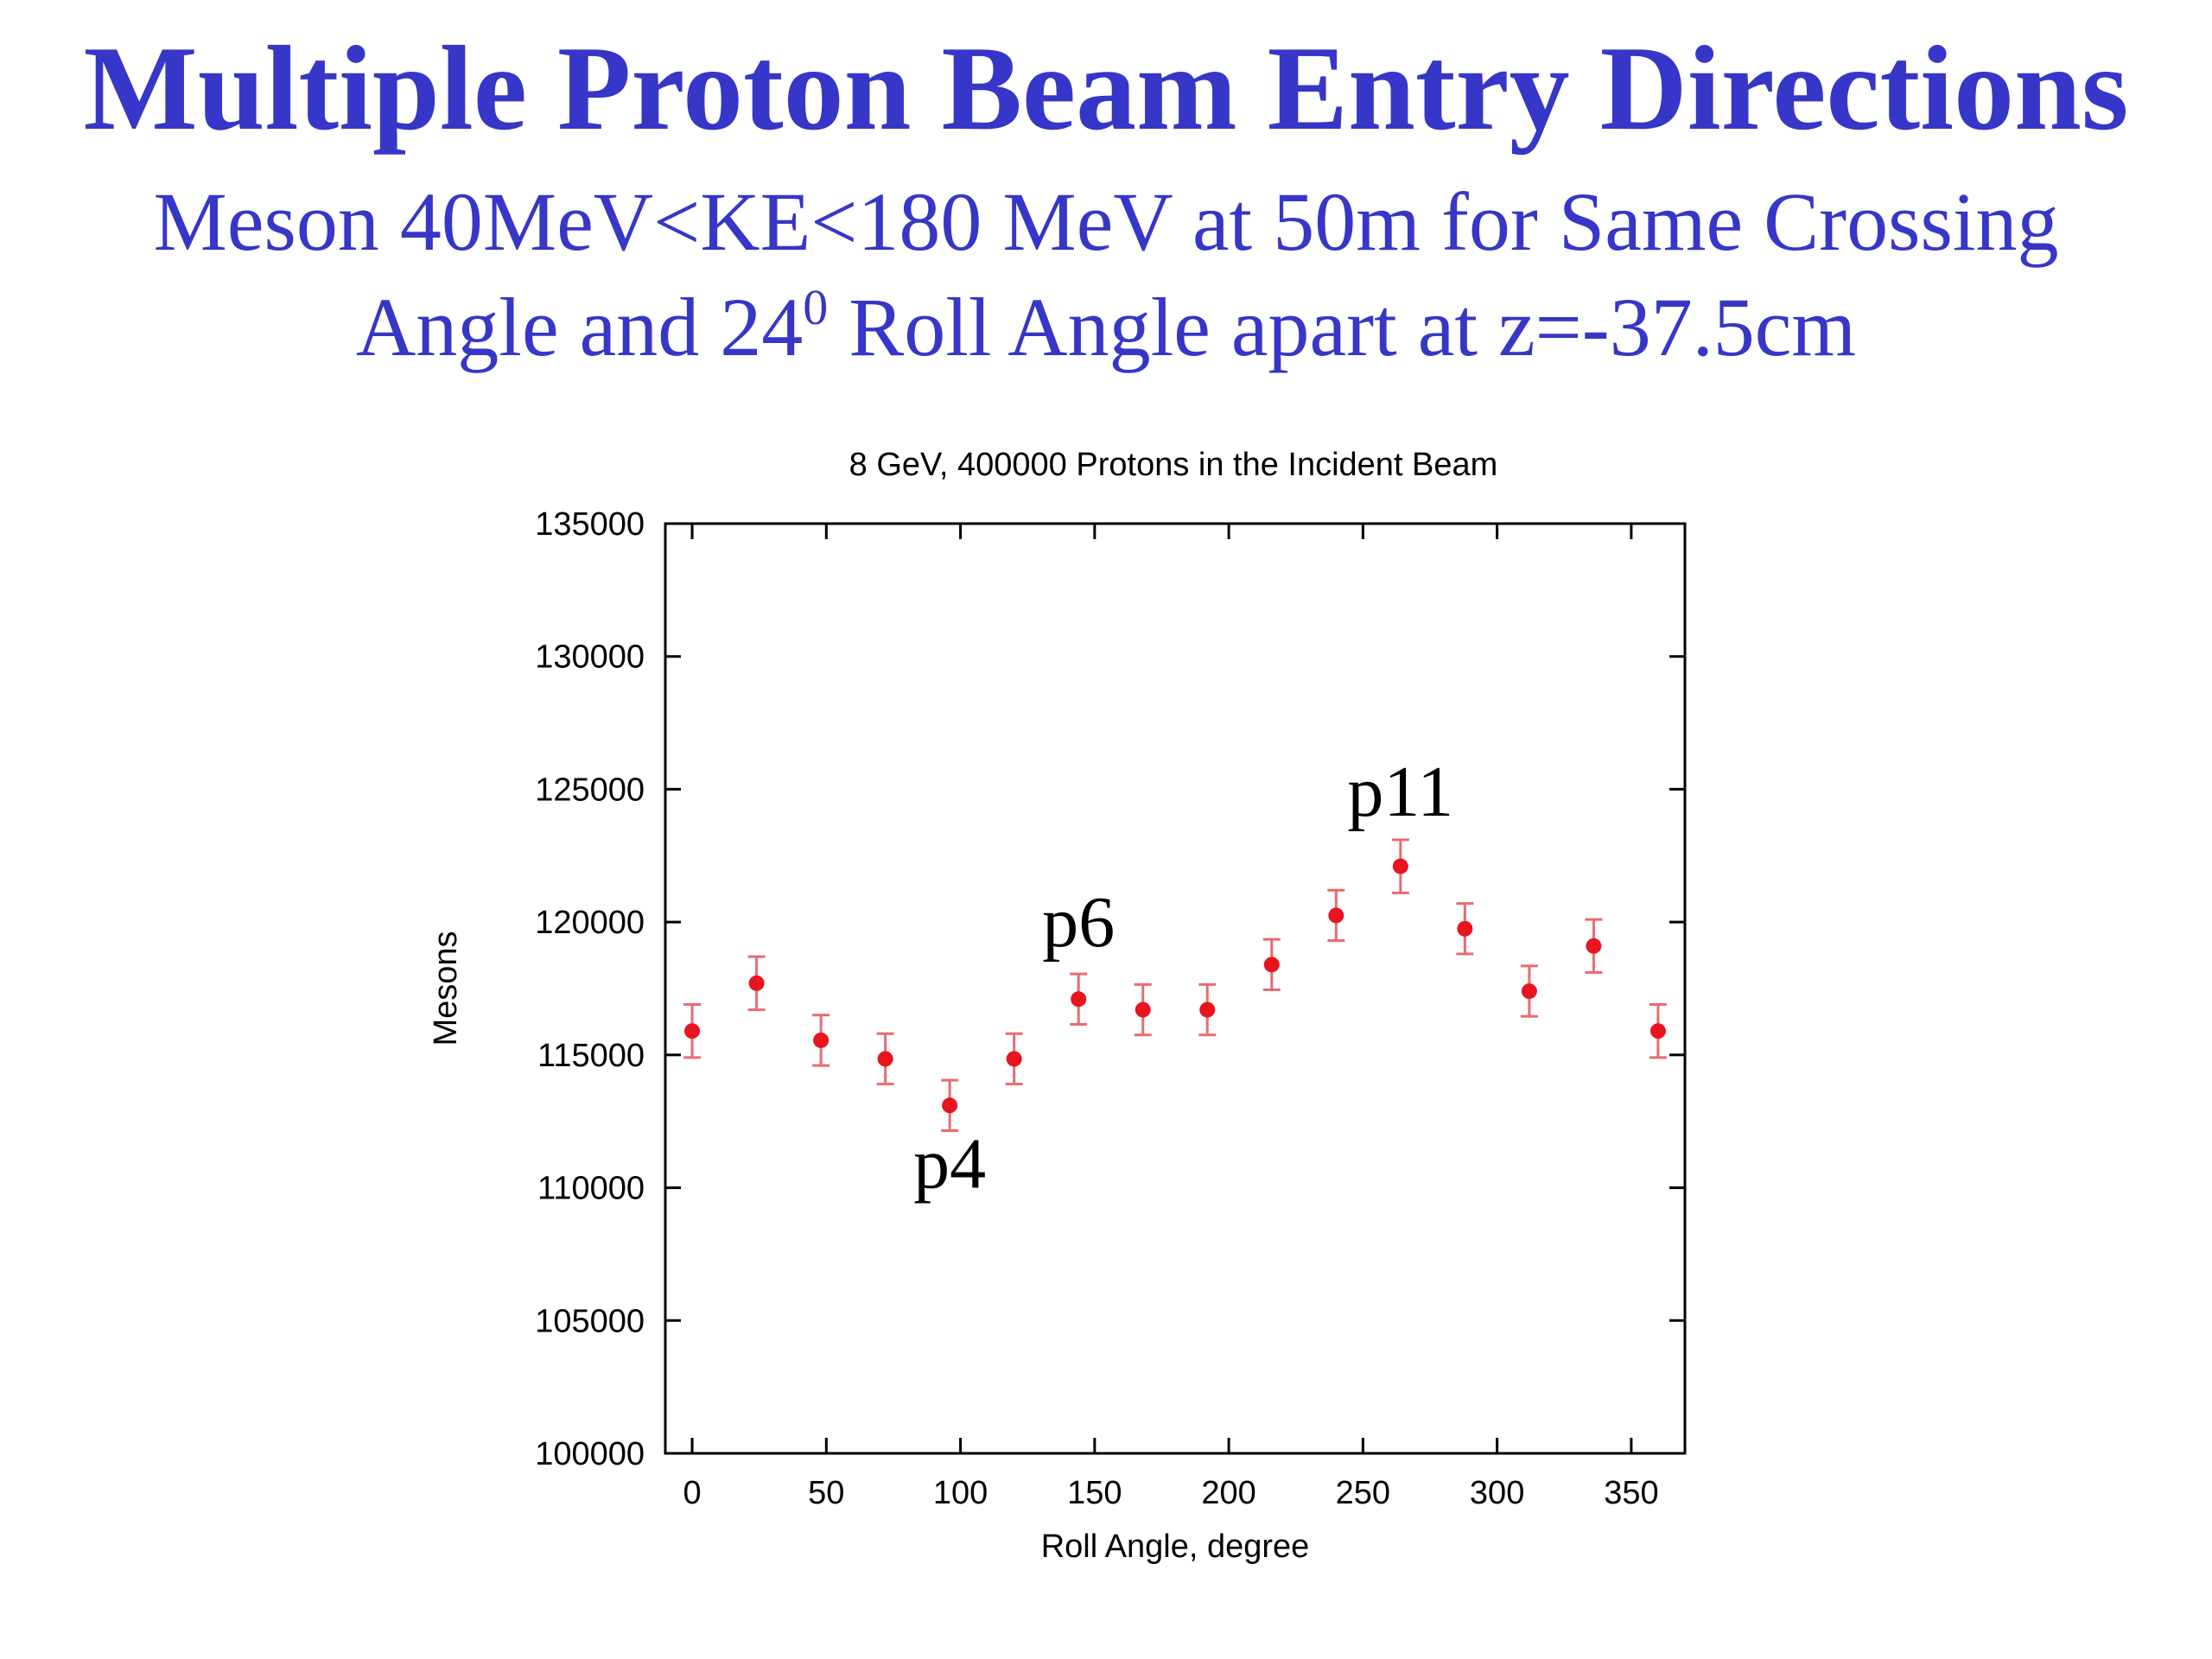 Image resolution: width=2212 pixels, height=1659 pixels. I want to click on annotation-label-p4: p4, so click(949, 1164).